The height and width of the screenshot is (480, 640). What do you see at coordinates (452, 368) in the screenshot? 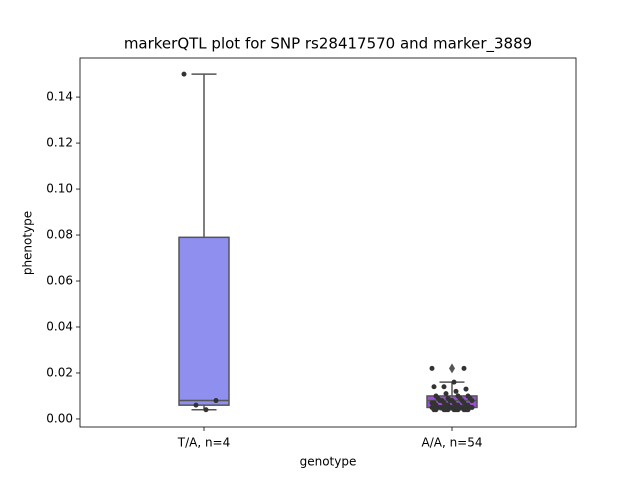
I see `flier` at bounding box center [452, 368].